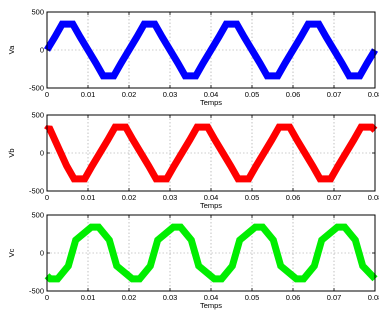  I want to click on y-axis-label: Va, so click(11, 49).